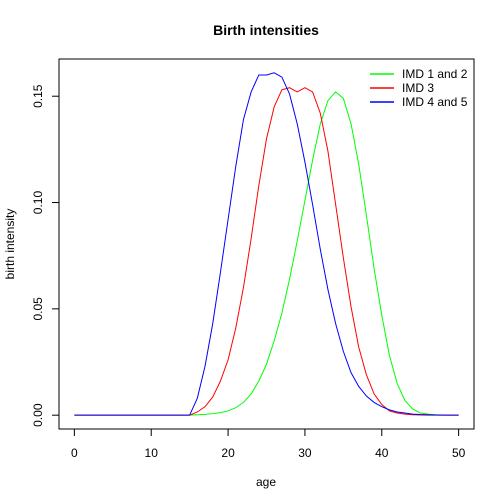  I want to click on x-tick-label: 30, so click(305, 453).